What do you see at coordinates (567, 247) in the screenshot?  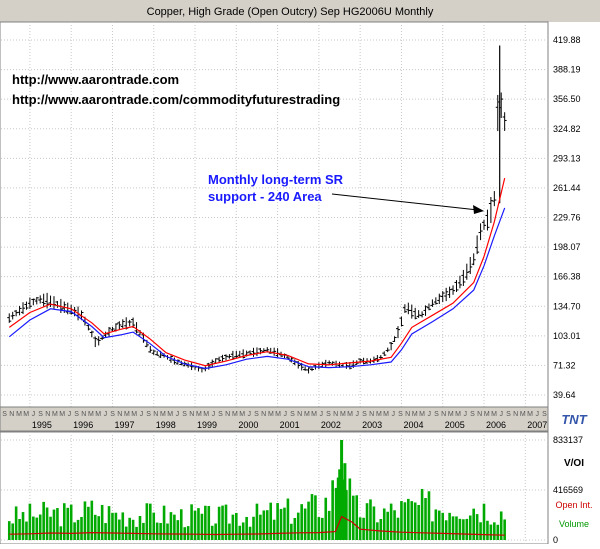 I see `price-tick-label: 198.07` at bounding box center [567, 247].